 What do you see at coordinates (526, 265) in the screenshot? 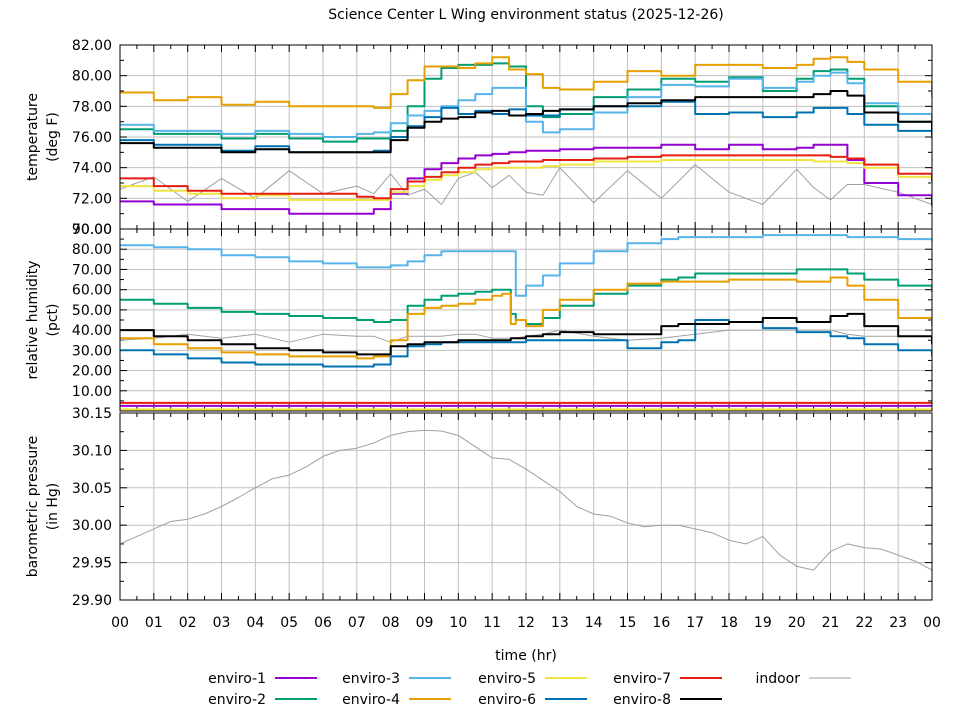
I see `series-line-enviro-3-relative-humidity` at bounding box center [526, 265].